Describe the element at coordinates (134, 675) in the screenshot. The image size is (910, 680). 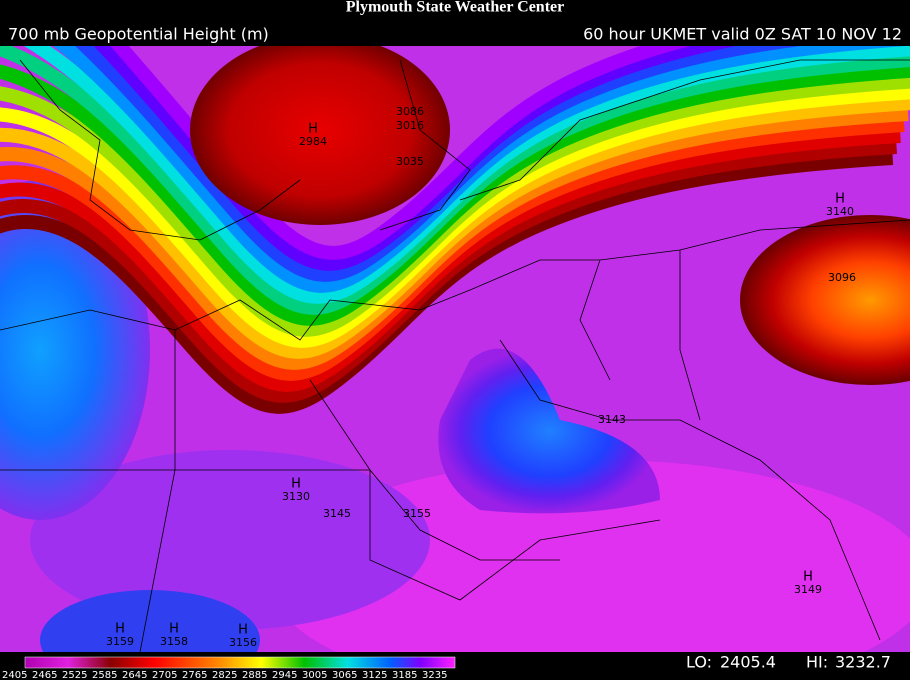
I see `colorbar-tick-label: 2645` at that location.